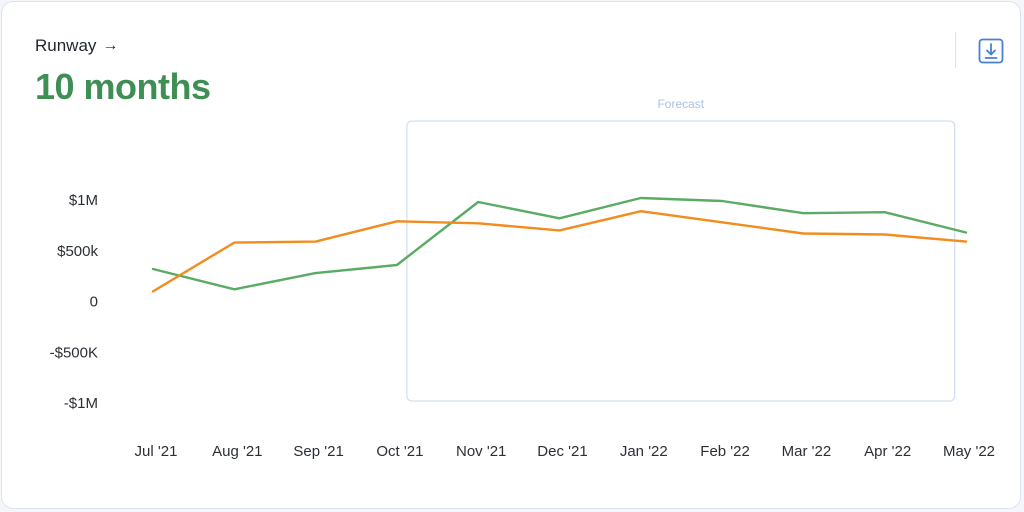  Describe the element at coordinates (807, 451) in the screenshot. I see `x-tick-label: Mar '22` at that location.